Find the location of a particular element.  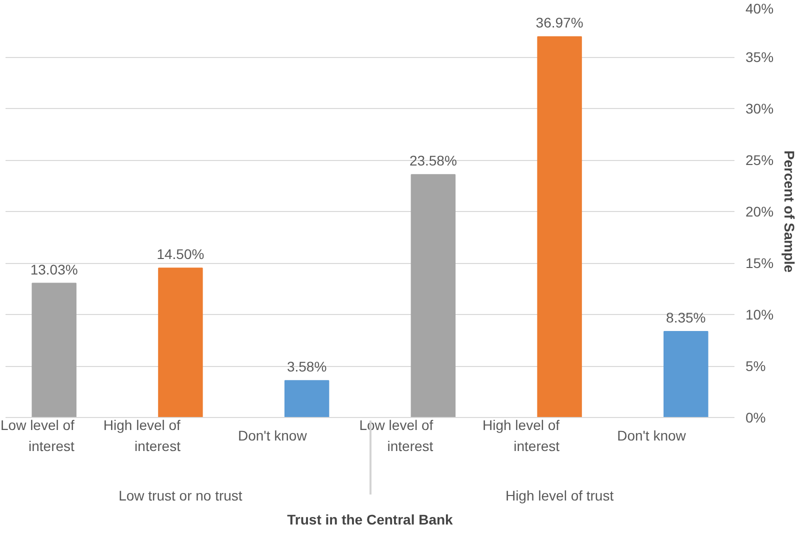

data-label: 8.35% is located at coordinates (686, 317).